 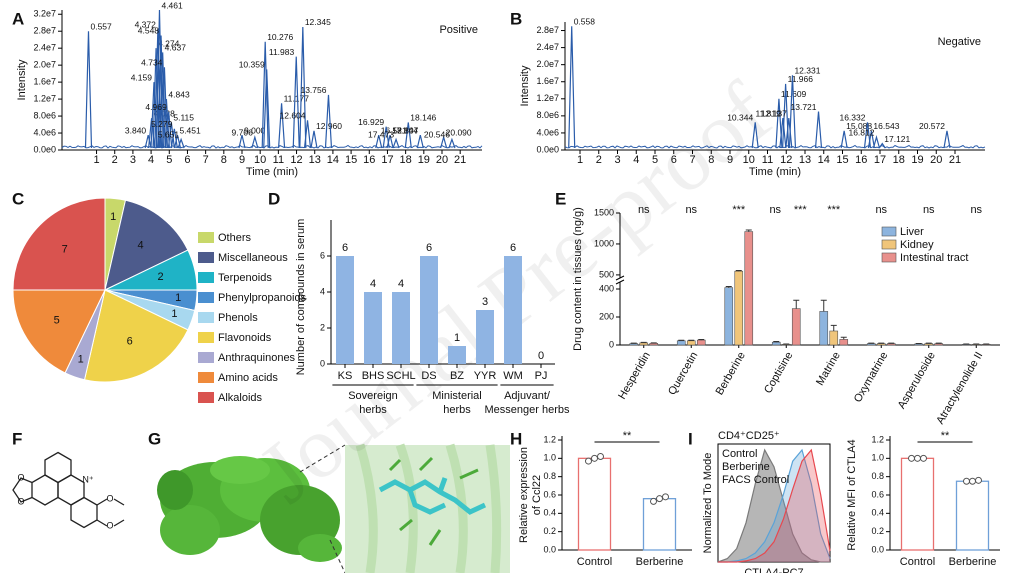 I want to click on legend-label: Berberine, so click(x=746, y=467).